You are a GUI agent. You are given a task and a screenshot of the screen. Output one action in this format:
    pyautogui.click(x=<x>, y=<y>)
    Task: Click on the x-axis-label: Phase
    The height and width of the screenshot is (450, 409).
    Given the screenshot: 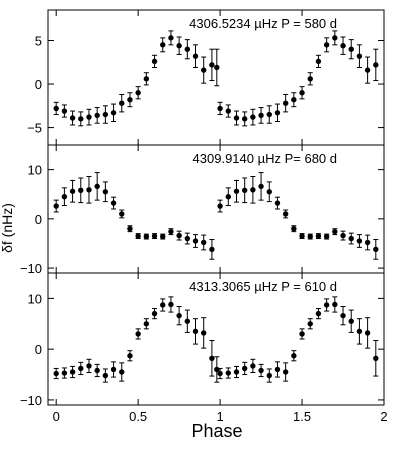 What is the action you would take?
    pyautogui.click(x=216, y=431)
    